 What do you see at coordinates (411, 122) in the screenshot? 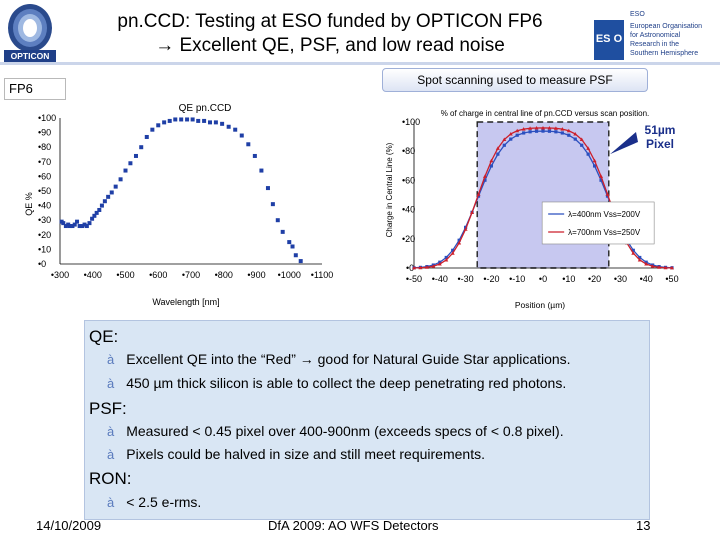
I see `psf-y-tick-label: •100` at bounding box center [411, 122].